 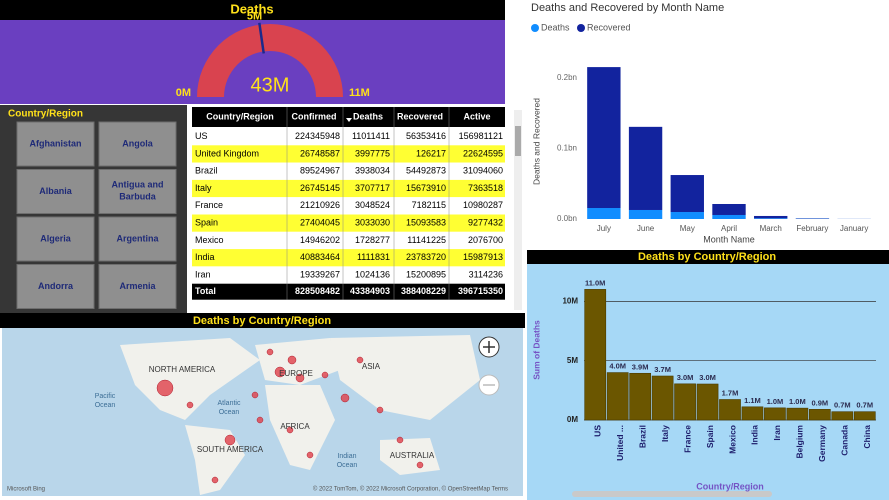 I want to click on table-header, so click(x=348, y=117).